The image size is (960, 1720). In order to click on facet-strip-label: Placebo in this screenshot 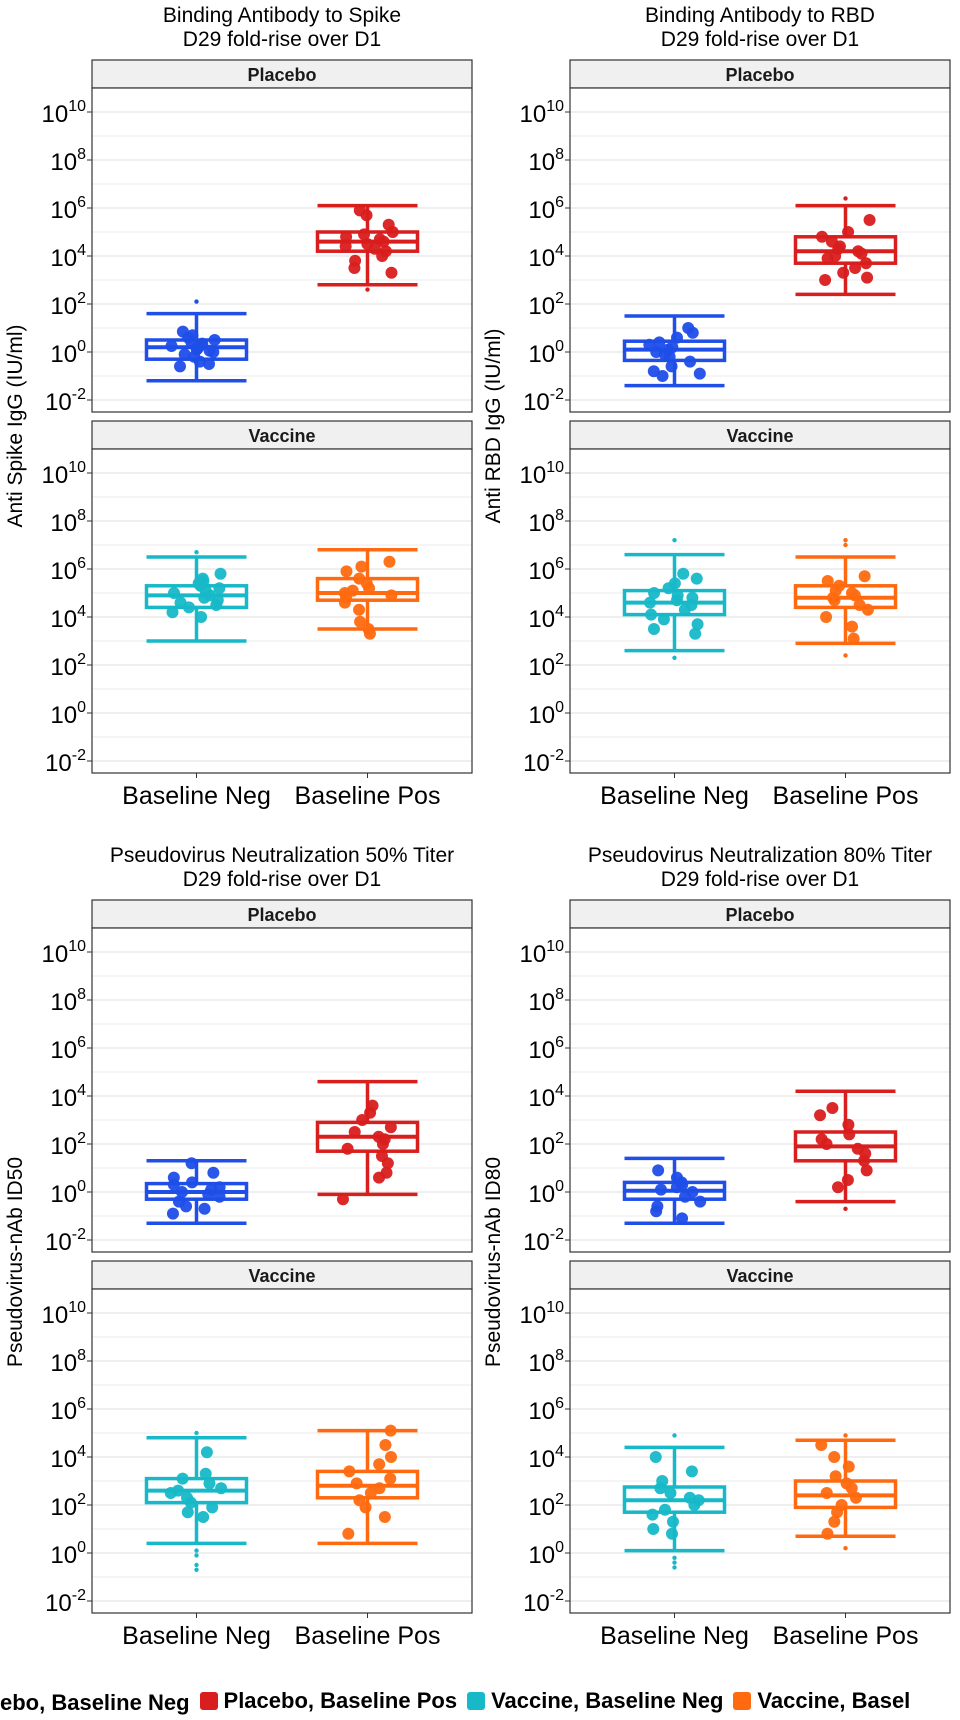, I will do `click(759, 915)`.